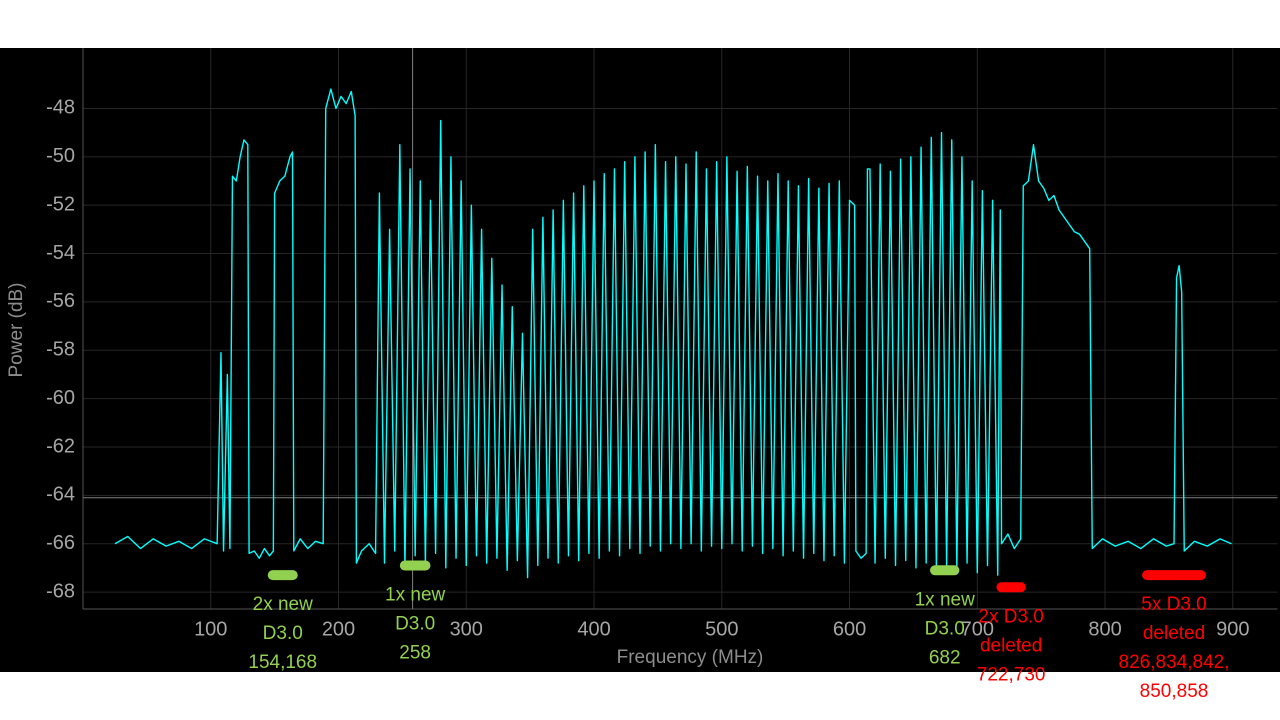 The image size is (1280, 720). I want to click on x-tick-label: 500, so click(721, 629).